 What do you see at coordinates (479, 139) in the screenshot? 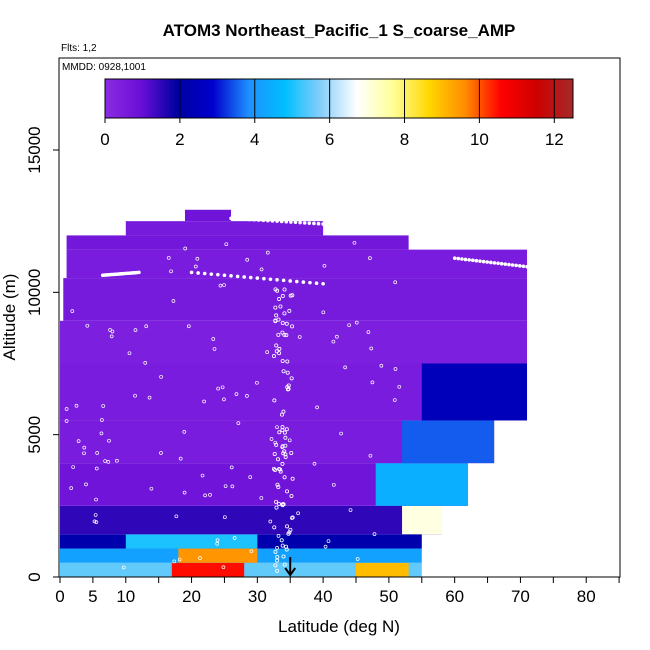
I see `colorbar-tick-label: 10` at bounding box center [479, 139].